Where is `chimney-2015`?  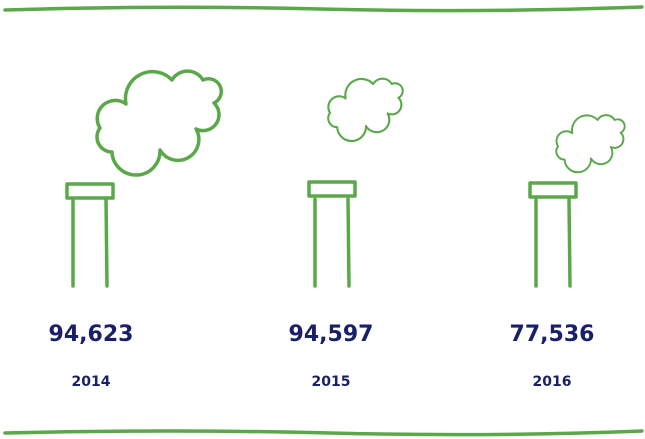 chimney-2015 is located at coordinates (355, 182).